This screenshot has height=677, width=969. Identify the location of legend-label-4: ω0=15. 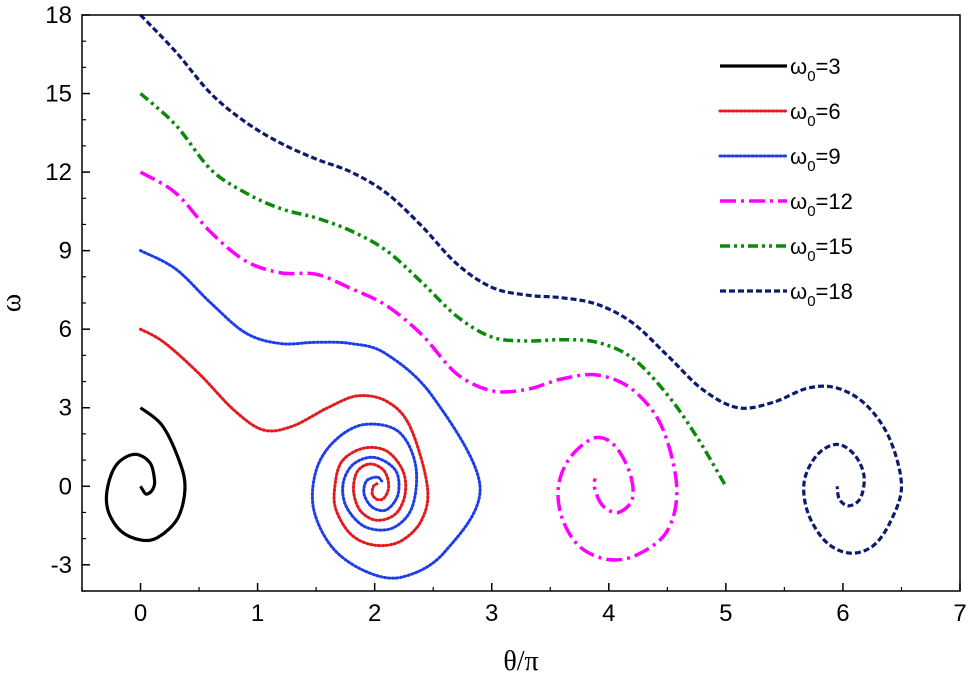
(821, 249).